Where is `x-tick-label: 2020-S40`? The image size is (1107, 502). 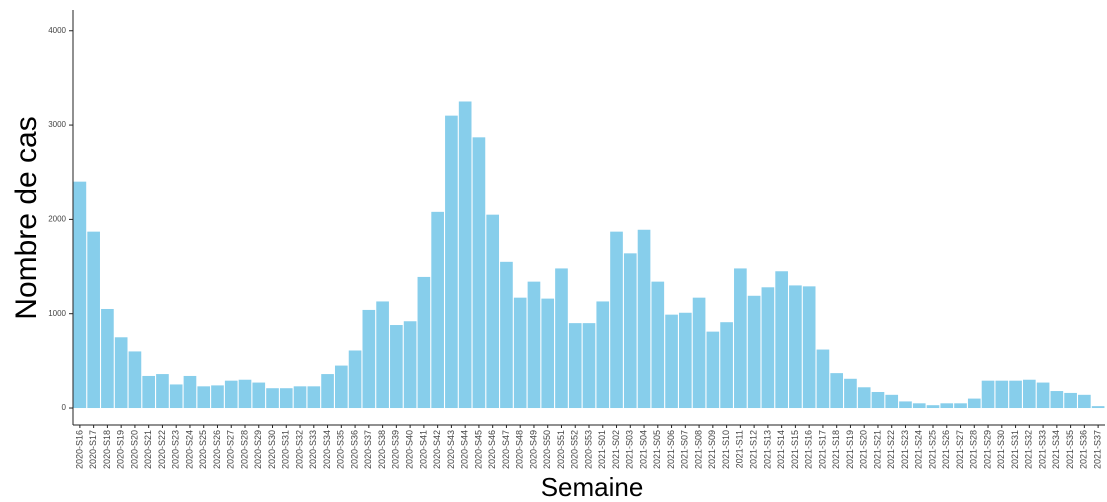 x-tick-label: 2020-S40 is located at coordinates (409, 449).